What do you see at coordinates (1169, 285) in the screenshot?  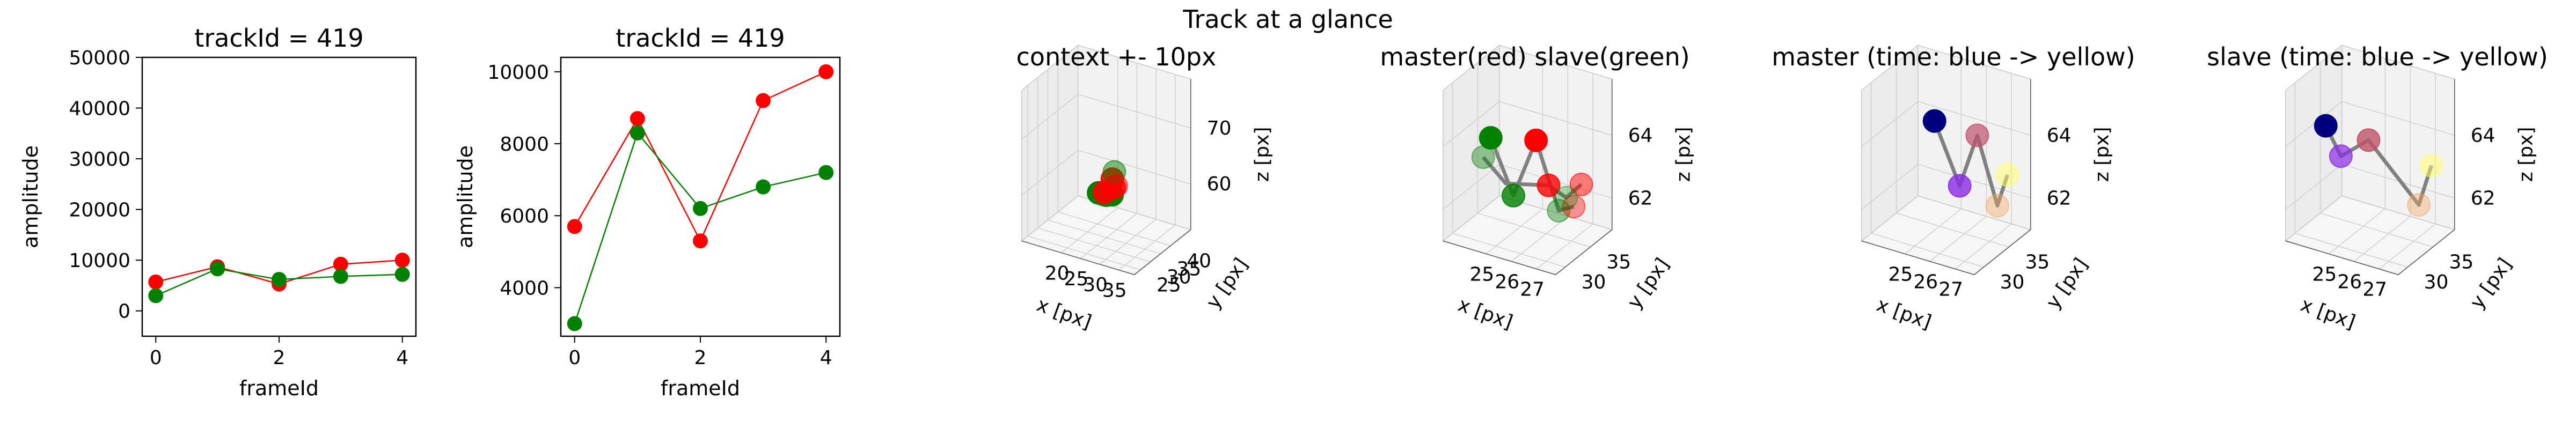 I see `y-tick-label: 25` at bounding box center [1169, 285].